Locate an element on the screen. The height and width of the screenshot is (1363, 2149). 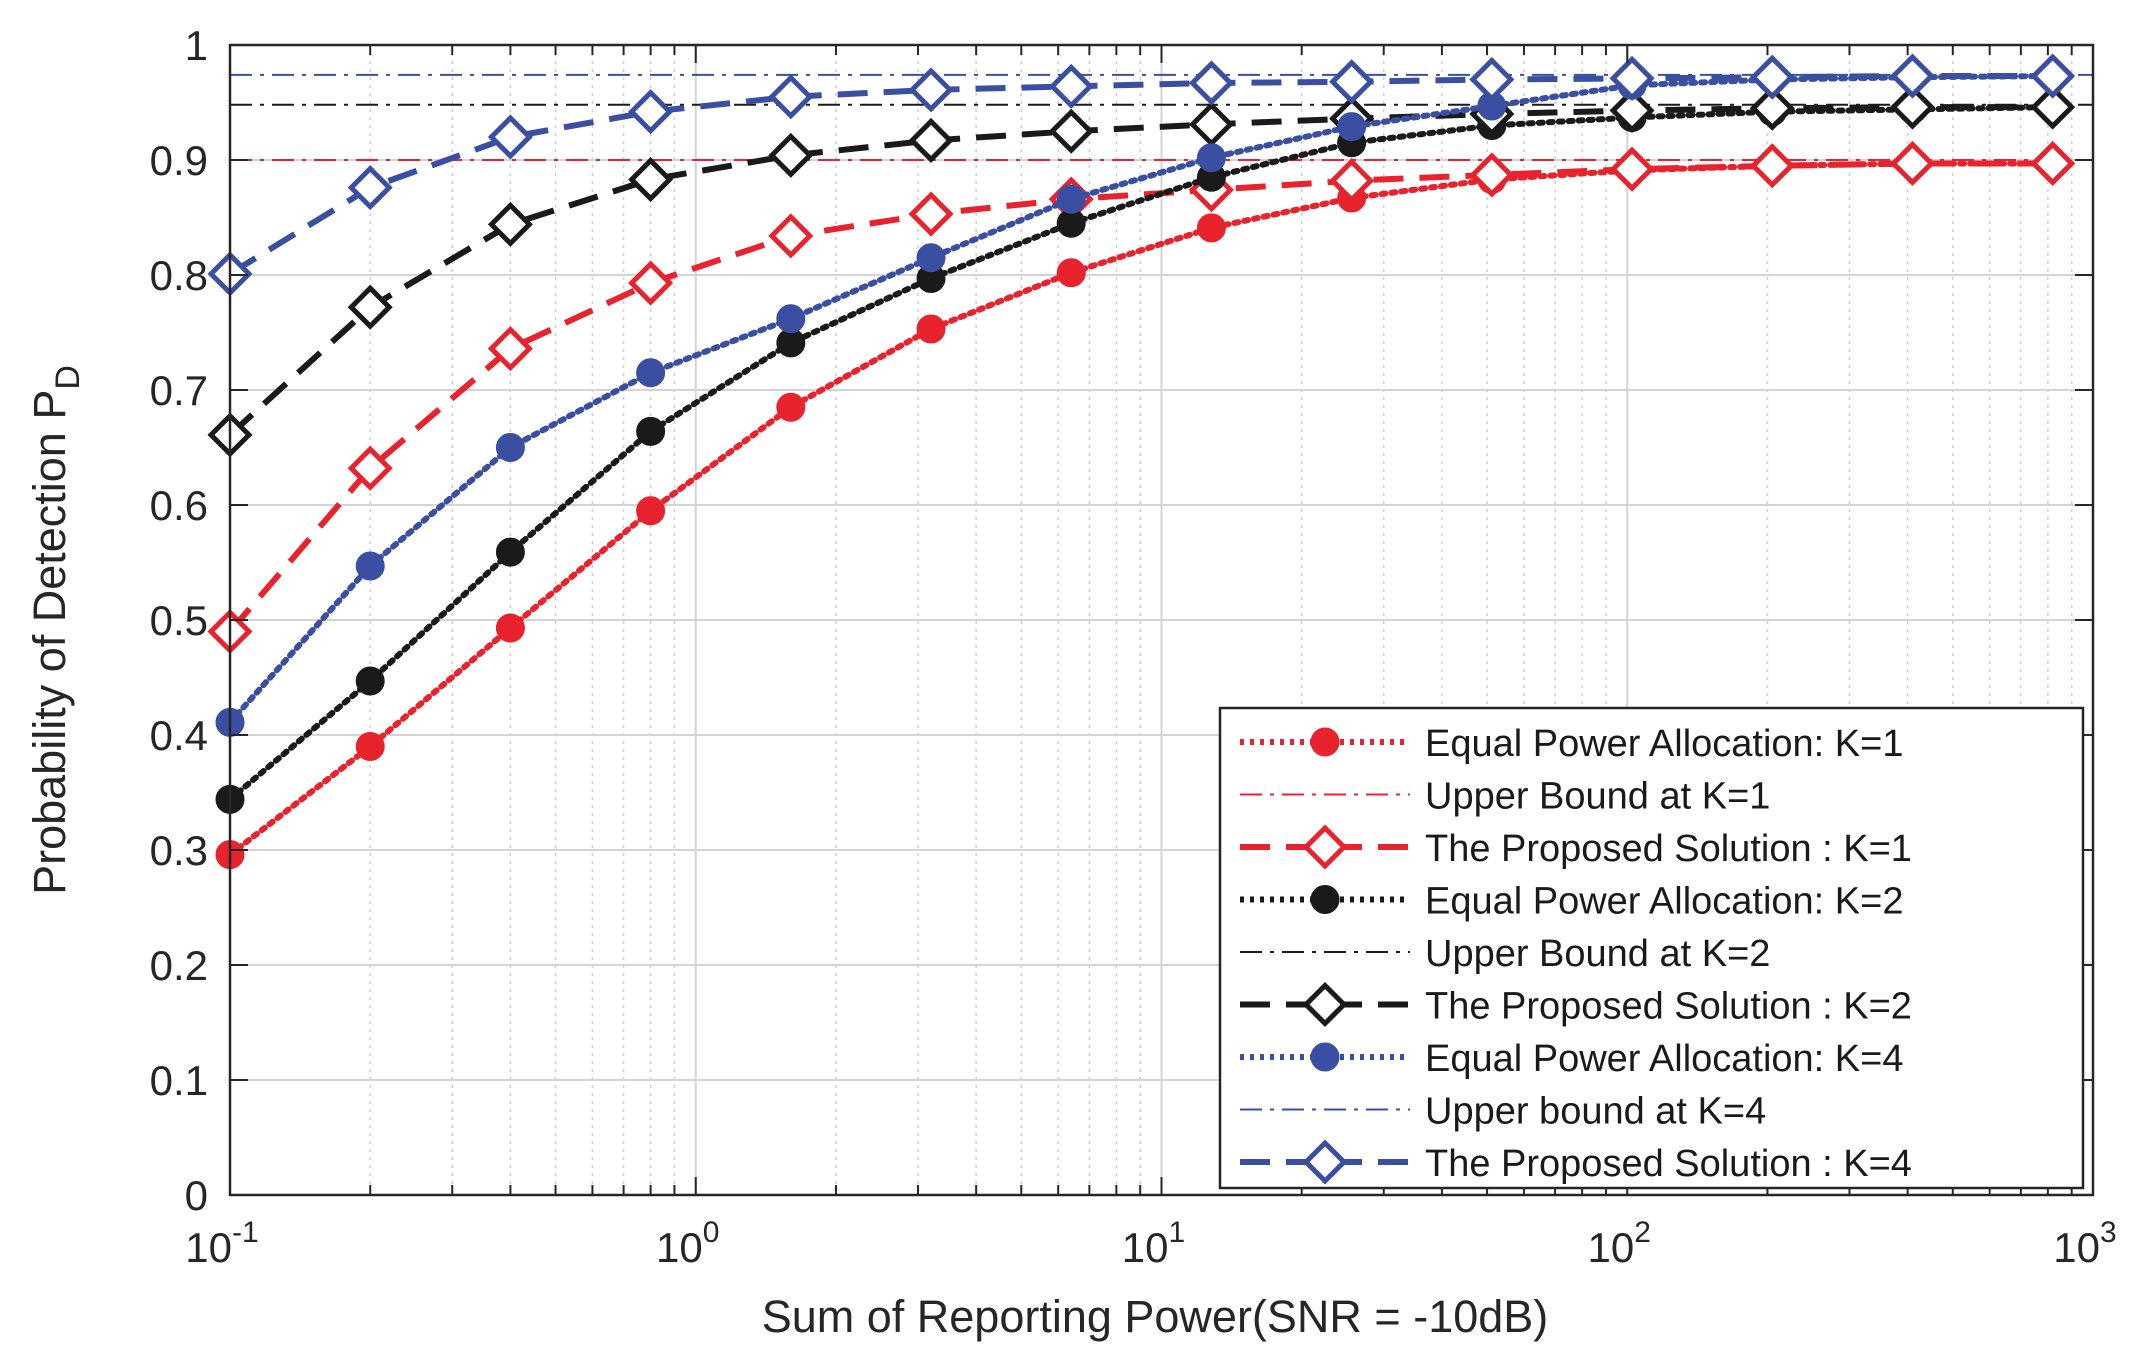
legend-box is located at coordinates (1651, 948).